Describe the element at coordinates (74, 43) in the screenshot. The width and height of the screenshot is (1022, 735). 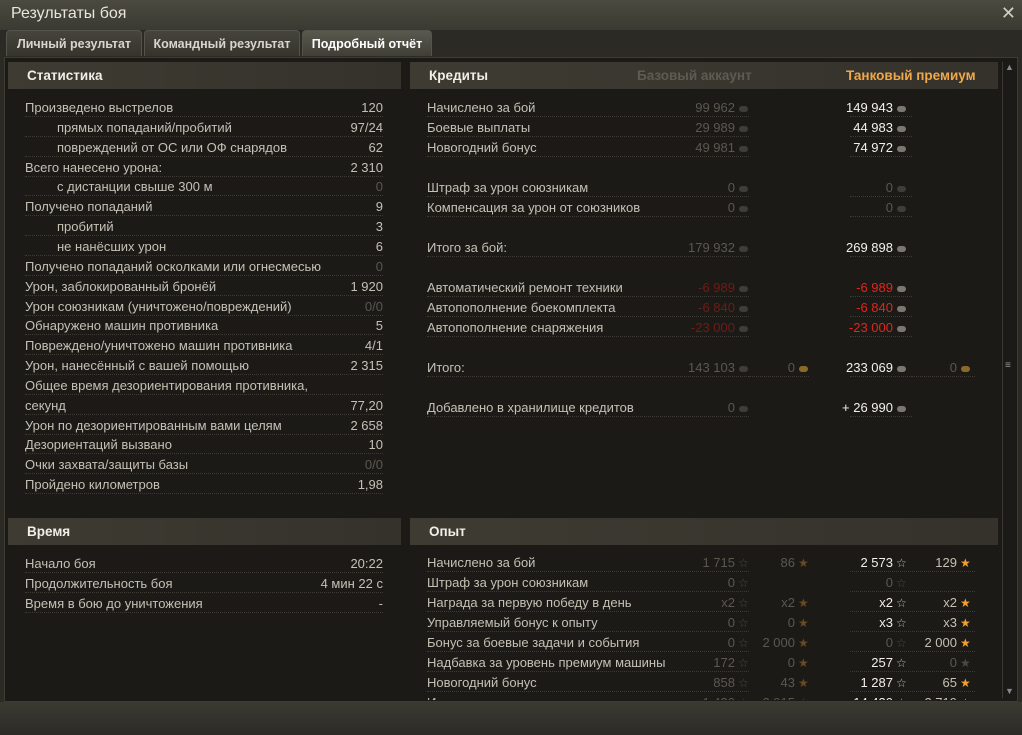
I see `tab-personal-result: Личный результат` at that location.